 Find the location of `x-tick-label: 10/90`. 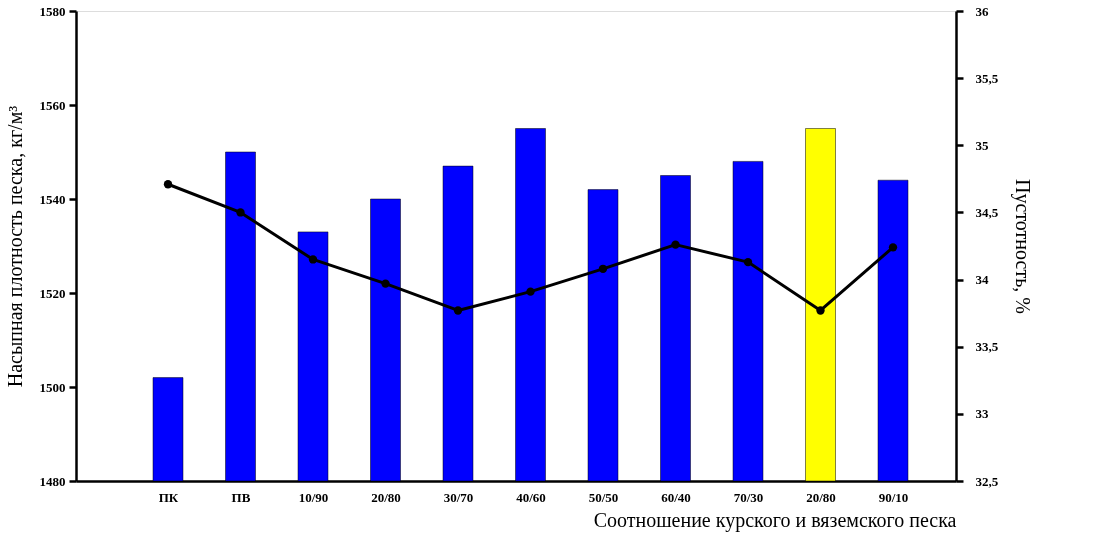

x-tick-label: 10/90 is located at coordinates (313, 497).